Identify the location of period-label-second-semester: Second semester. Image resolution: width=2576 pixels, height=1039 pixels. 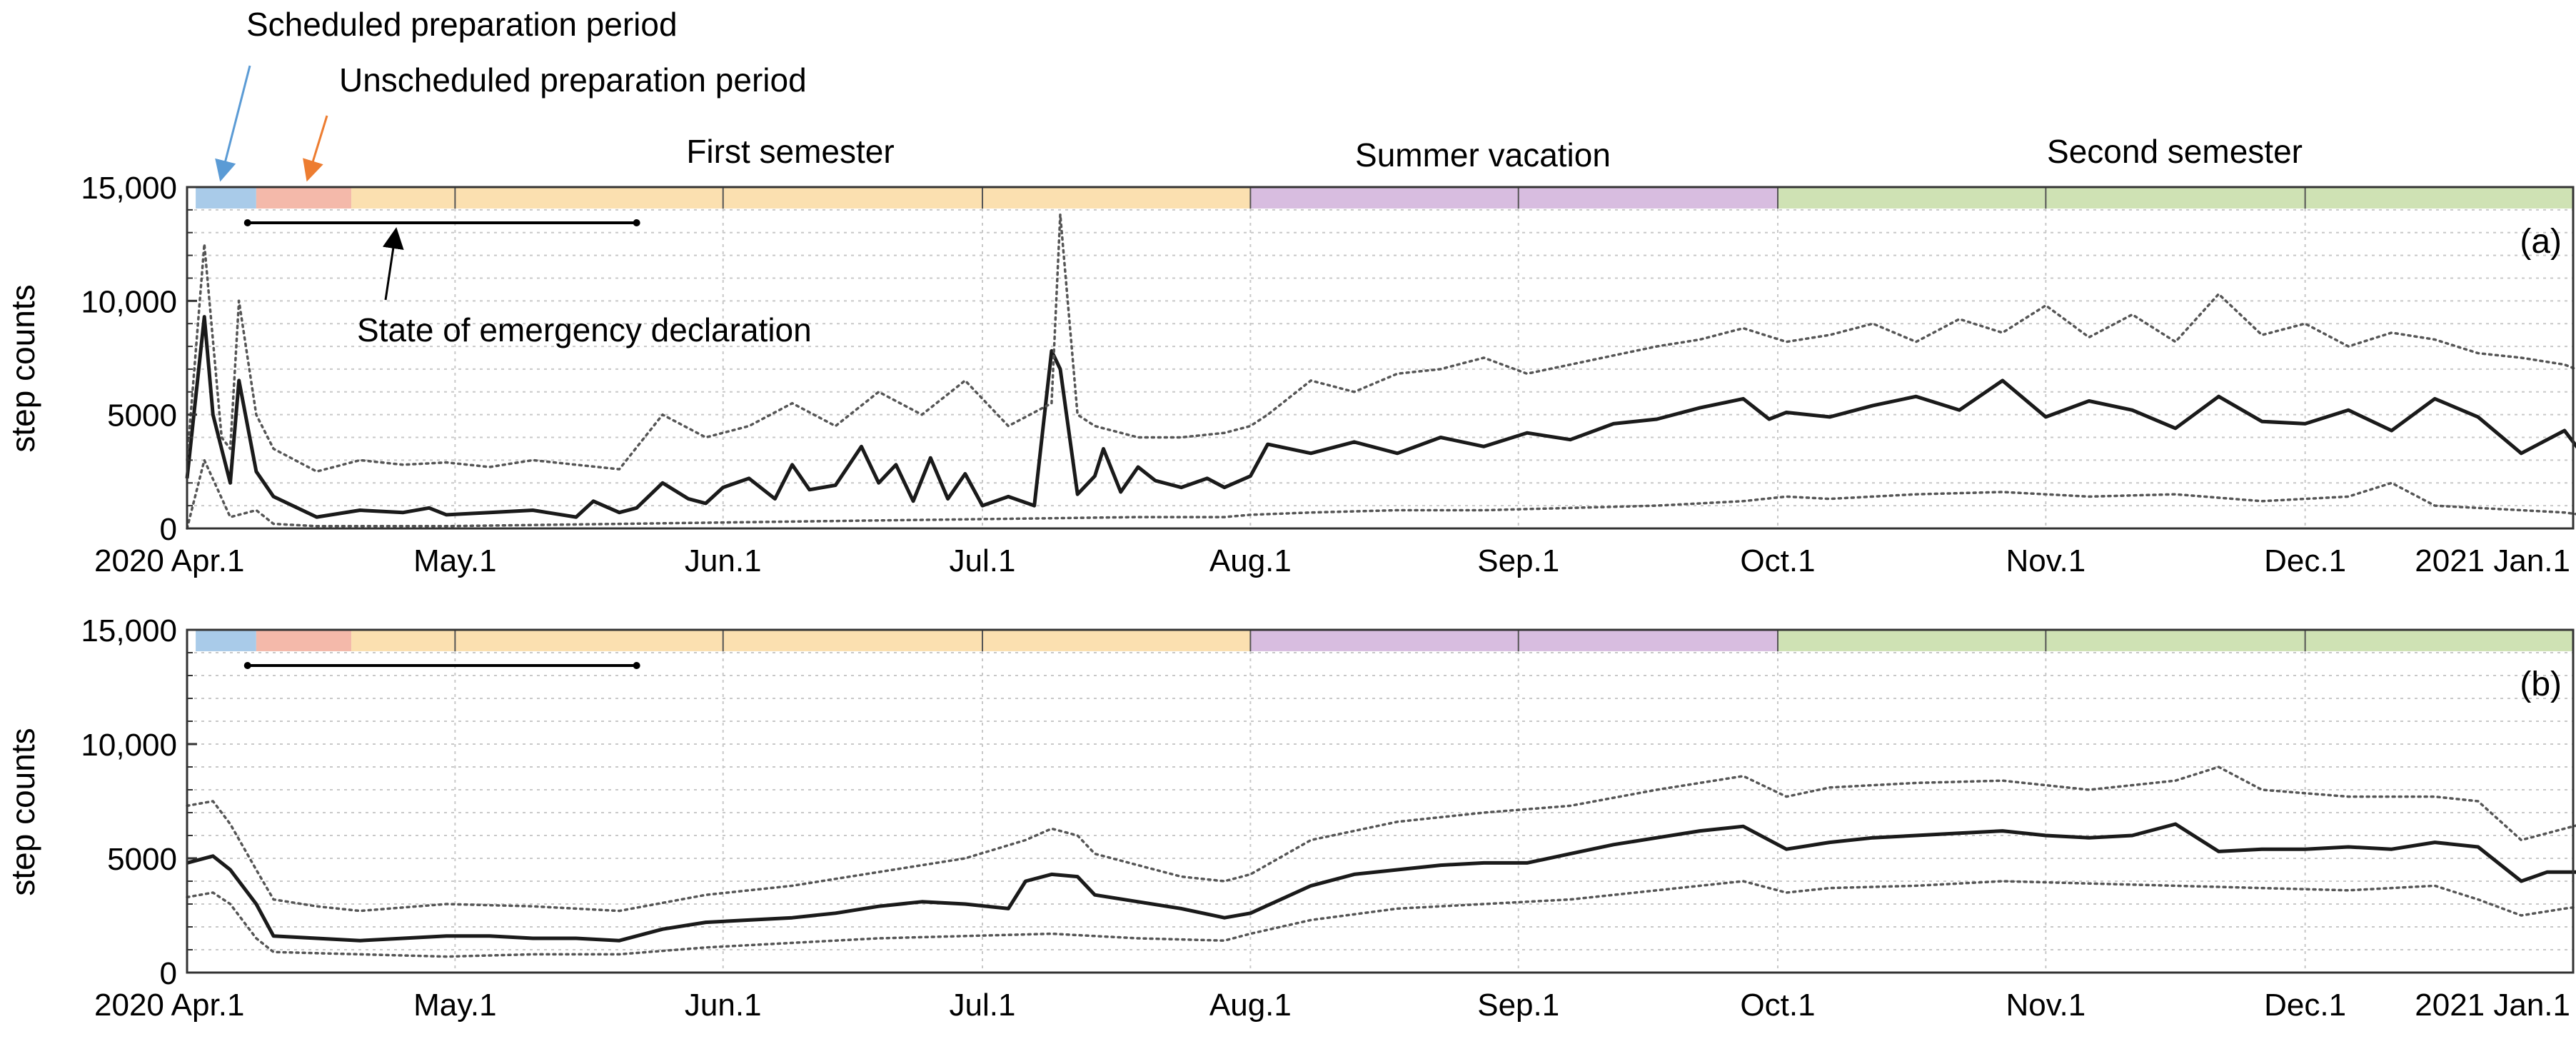
(2175, 151).